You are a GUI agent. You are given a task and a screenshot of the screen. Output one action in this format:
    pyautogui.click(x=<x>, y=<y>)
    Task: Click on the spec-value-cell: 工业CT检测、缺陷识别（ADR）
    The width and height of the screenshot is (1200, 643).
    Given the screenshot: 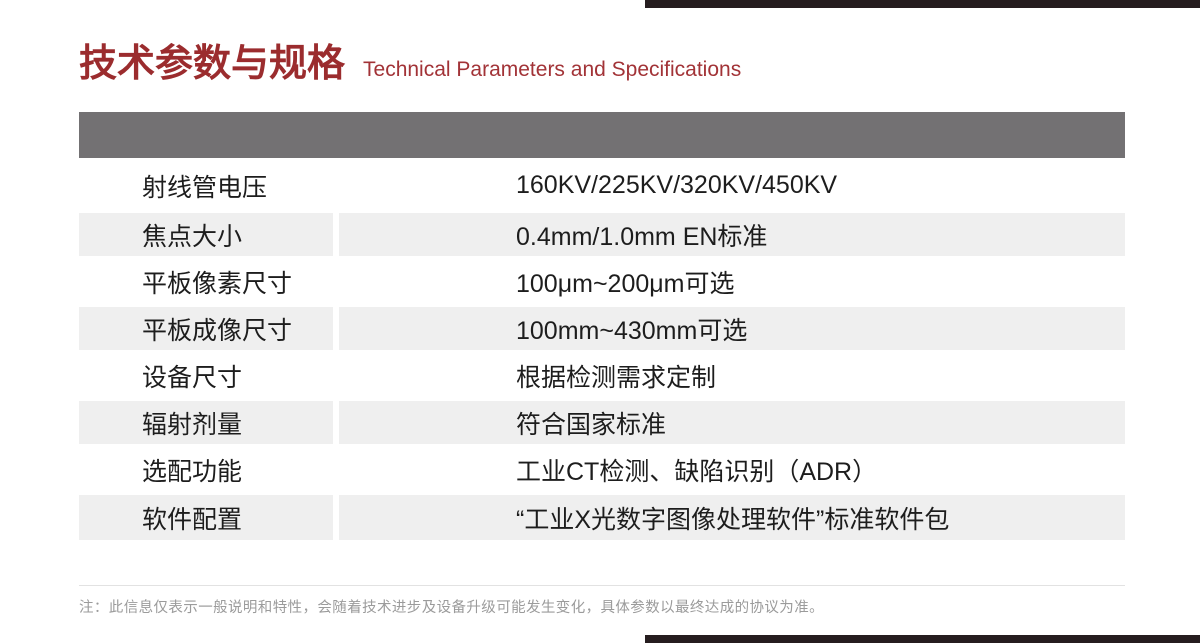 What is the action you would take?
    pyautogui.click(x=697, y=471)
    